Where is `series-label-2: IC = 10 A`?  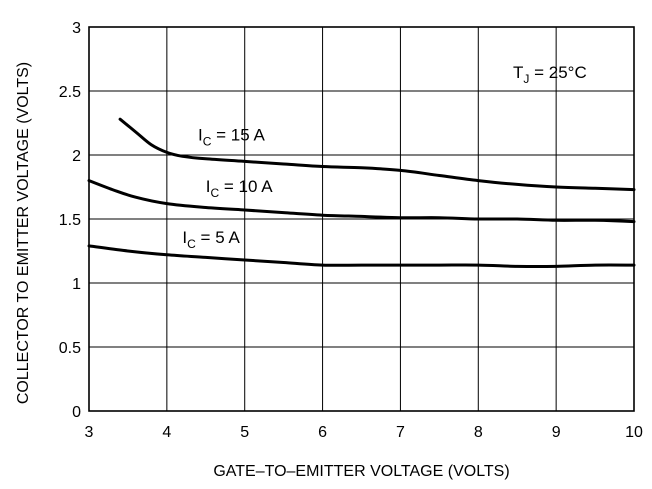 series-label-2: IC = 10 A is located at coordinates (239, 188).